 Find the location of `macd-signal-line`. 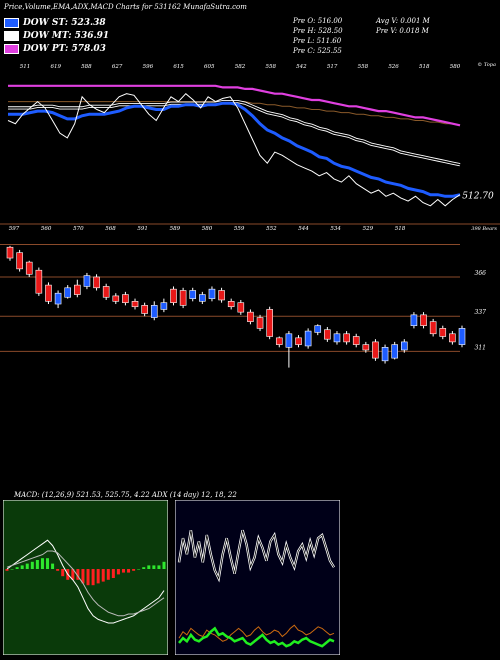

macd-signal-line is located at coordinates (85, 583).